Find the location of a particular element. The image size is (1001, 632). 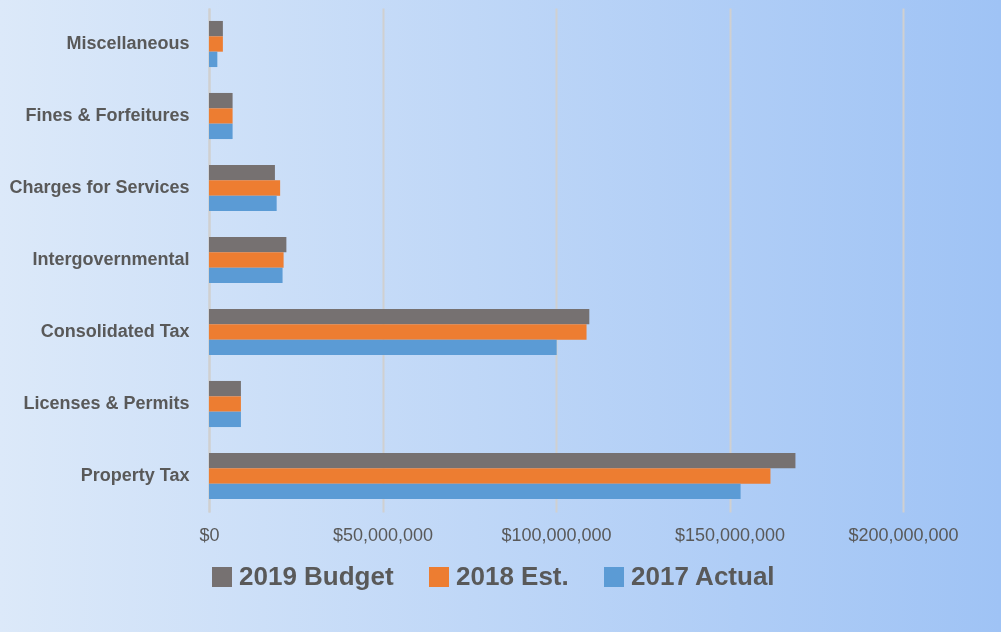

x-tick-label: $100,000,000 is located at coordinates (556, 534).